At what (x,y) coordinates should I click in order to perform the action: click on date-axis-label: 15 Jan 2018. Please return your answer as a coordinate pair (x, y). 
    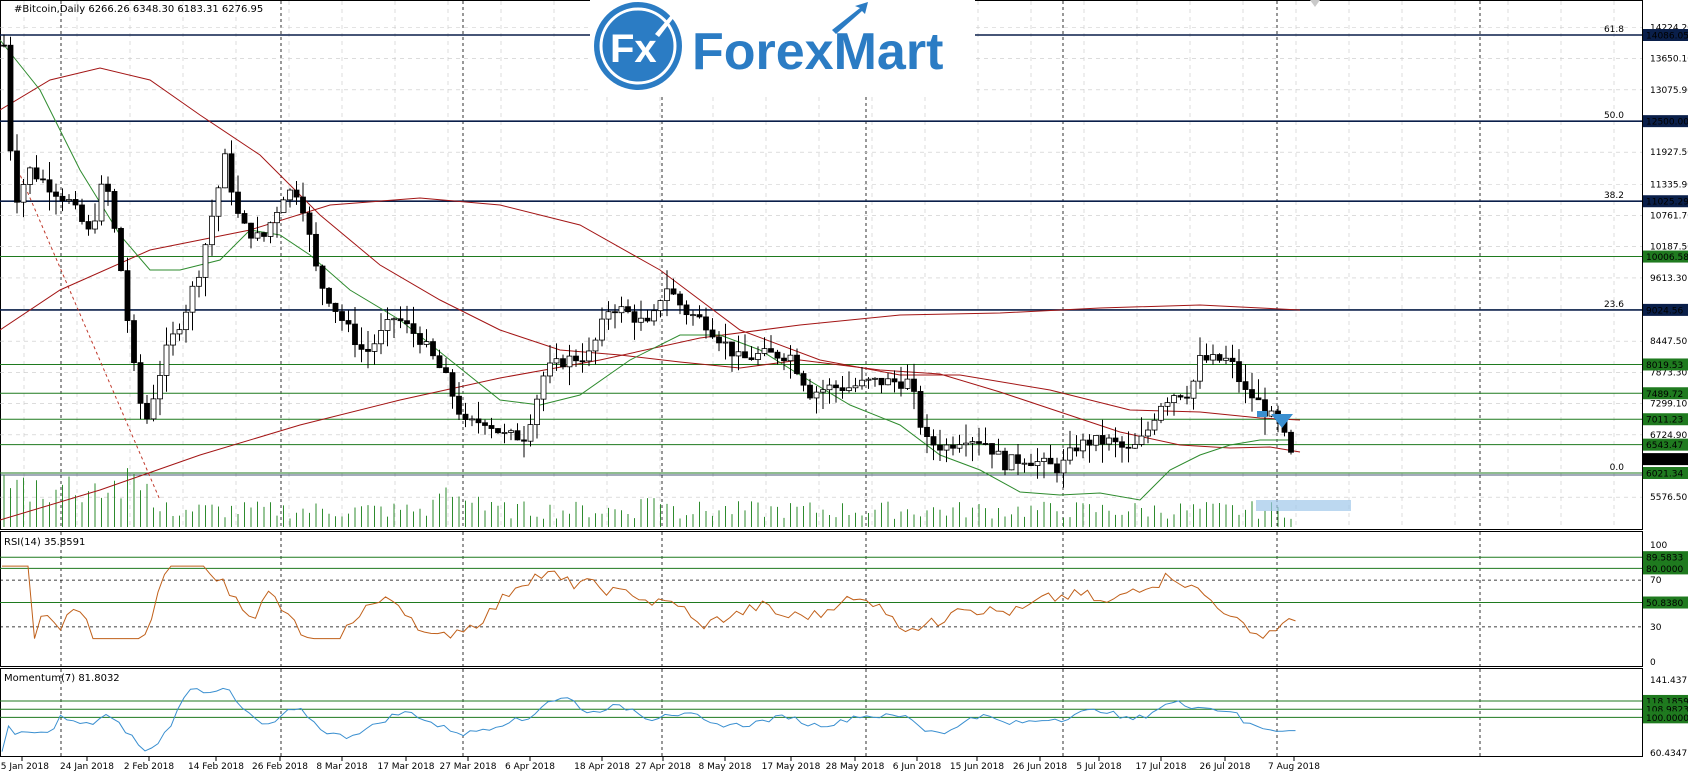
    Looking at the image, I should click on (24, 766).